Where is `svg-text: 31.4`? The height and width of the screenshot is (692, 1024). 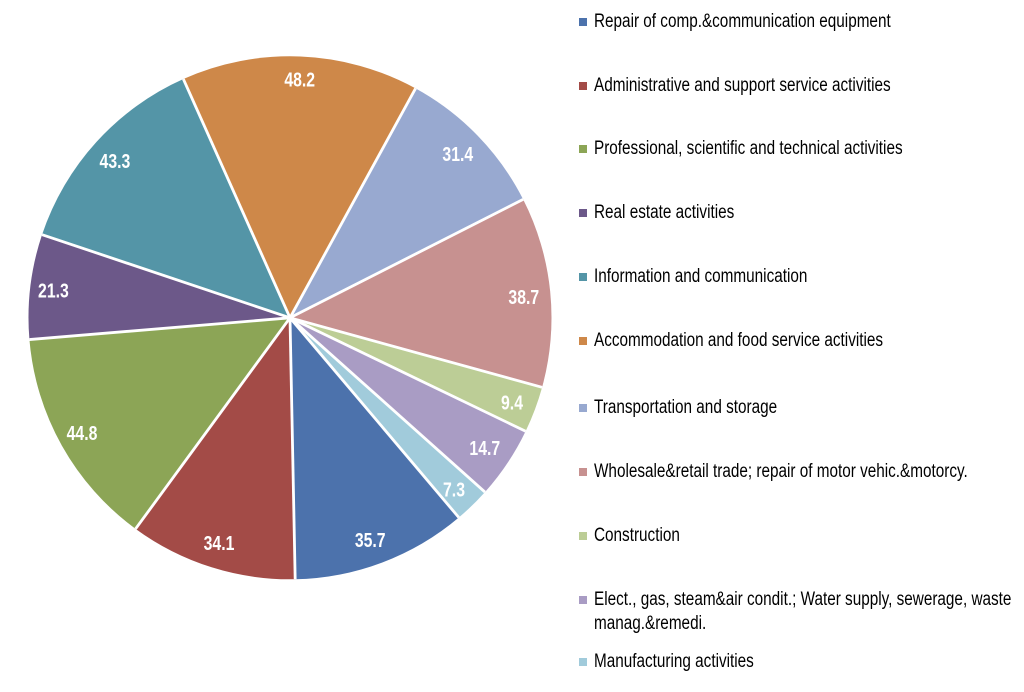 svg-text: 31.4 is located at coordinates (457, 154).